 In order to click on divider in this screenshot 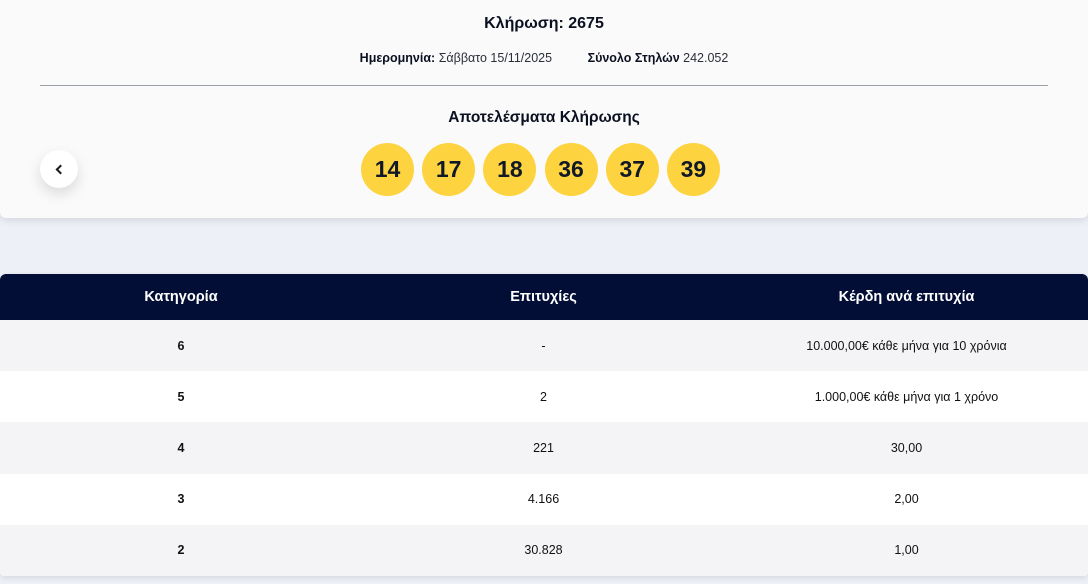, I will do `click(544, 85)`.